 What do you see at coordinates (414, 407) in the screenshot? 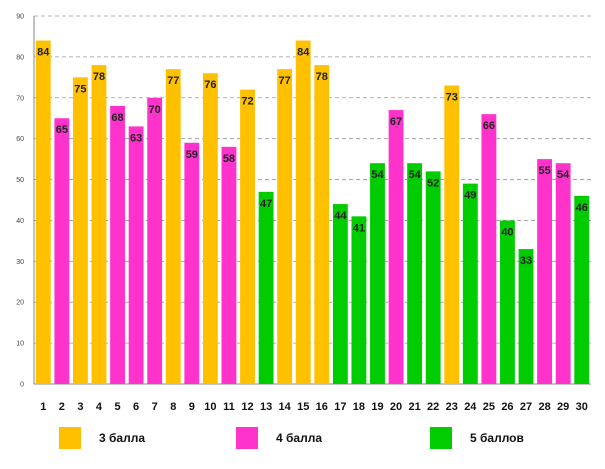
I see `x-tick-label-21: 21` at bounding box center [414, 407].